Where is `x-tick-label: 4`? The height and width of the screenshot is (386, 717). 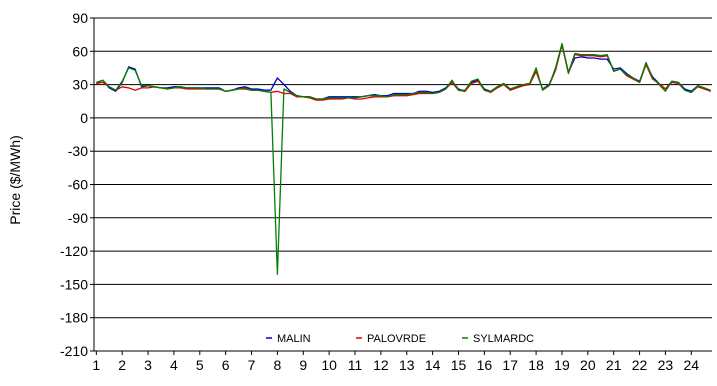 x-tick-label: 4 is located at coordinates (174, 365).